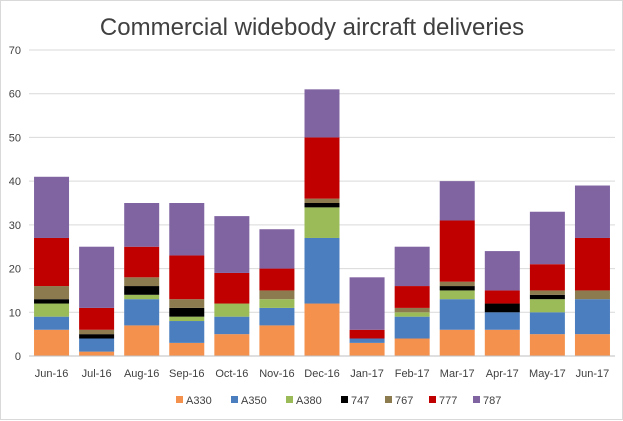 The image size is (623, 421). What do you see at coordinates (15, 51) in the screenshot?
I see `y-tick-label: 70` at bounding box center [15, 51].